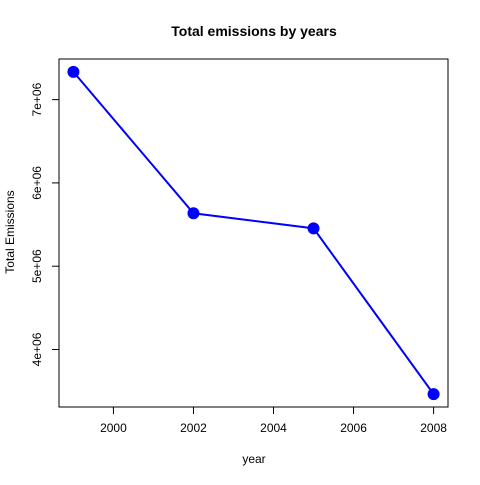  I want to click on x-tick-label: 2006, so click(353, 428).